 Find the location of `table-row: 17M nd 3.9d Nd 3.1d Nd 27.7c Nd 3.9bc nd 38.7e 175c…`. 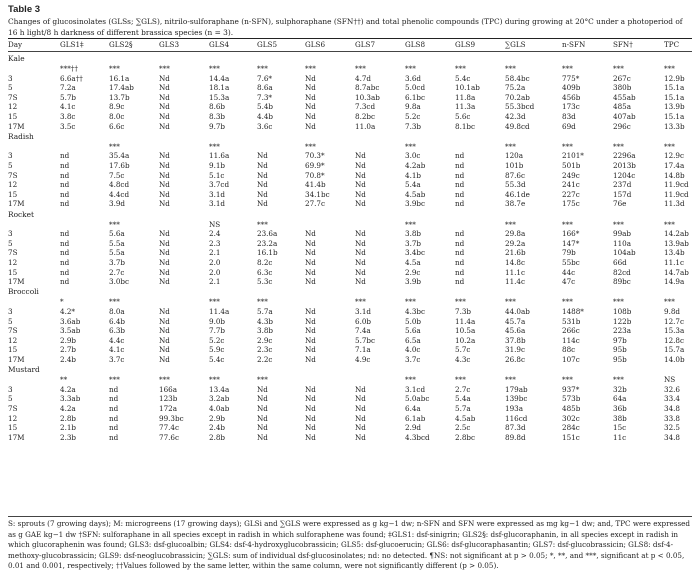

table-row: 17M nd 3.9d Nd 3.1d Nd 27.7c Nd 3.9bc nd 38.7e 175c… is located at coordinates (350, 203).